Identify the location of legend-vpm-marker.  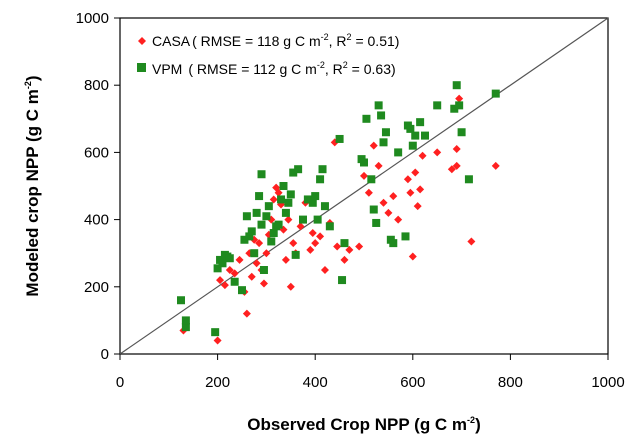
(141, 67).